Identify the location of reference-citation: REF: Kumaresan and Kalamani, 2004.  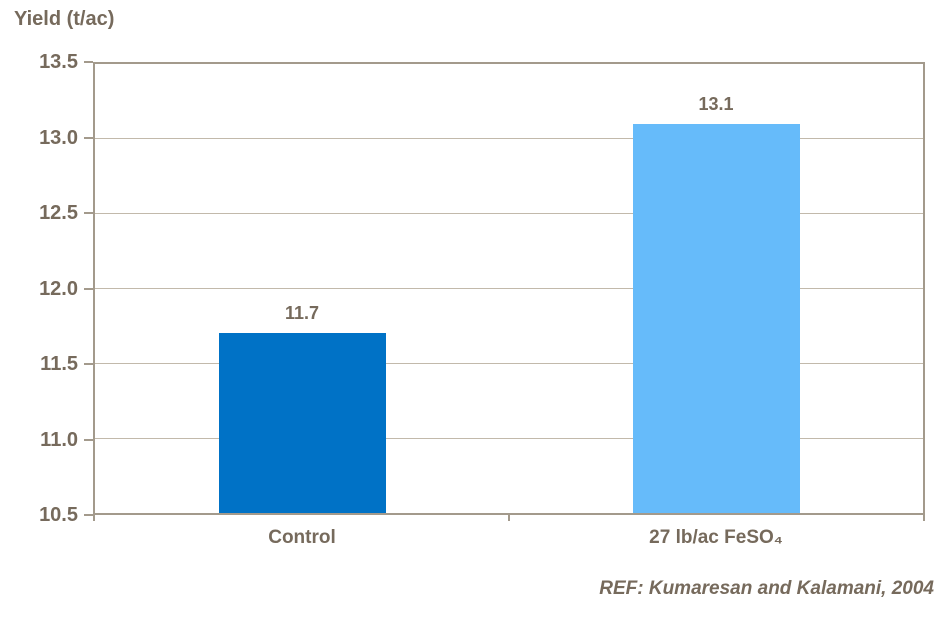
(766, 588).